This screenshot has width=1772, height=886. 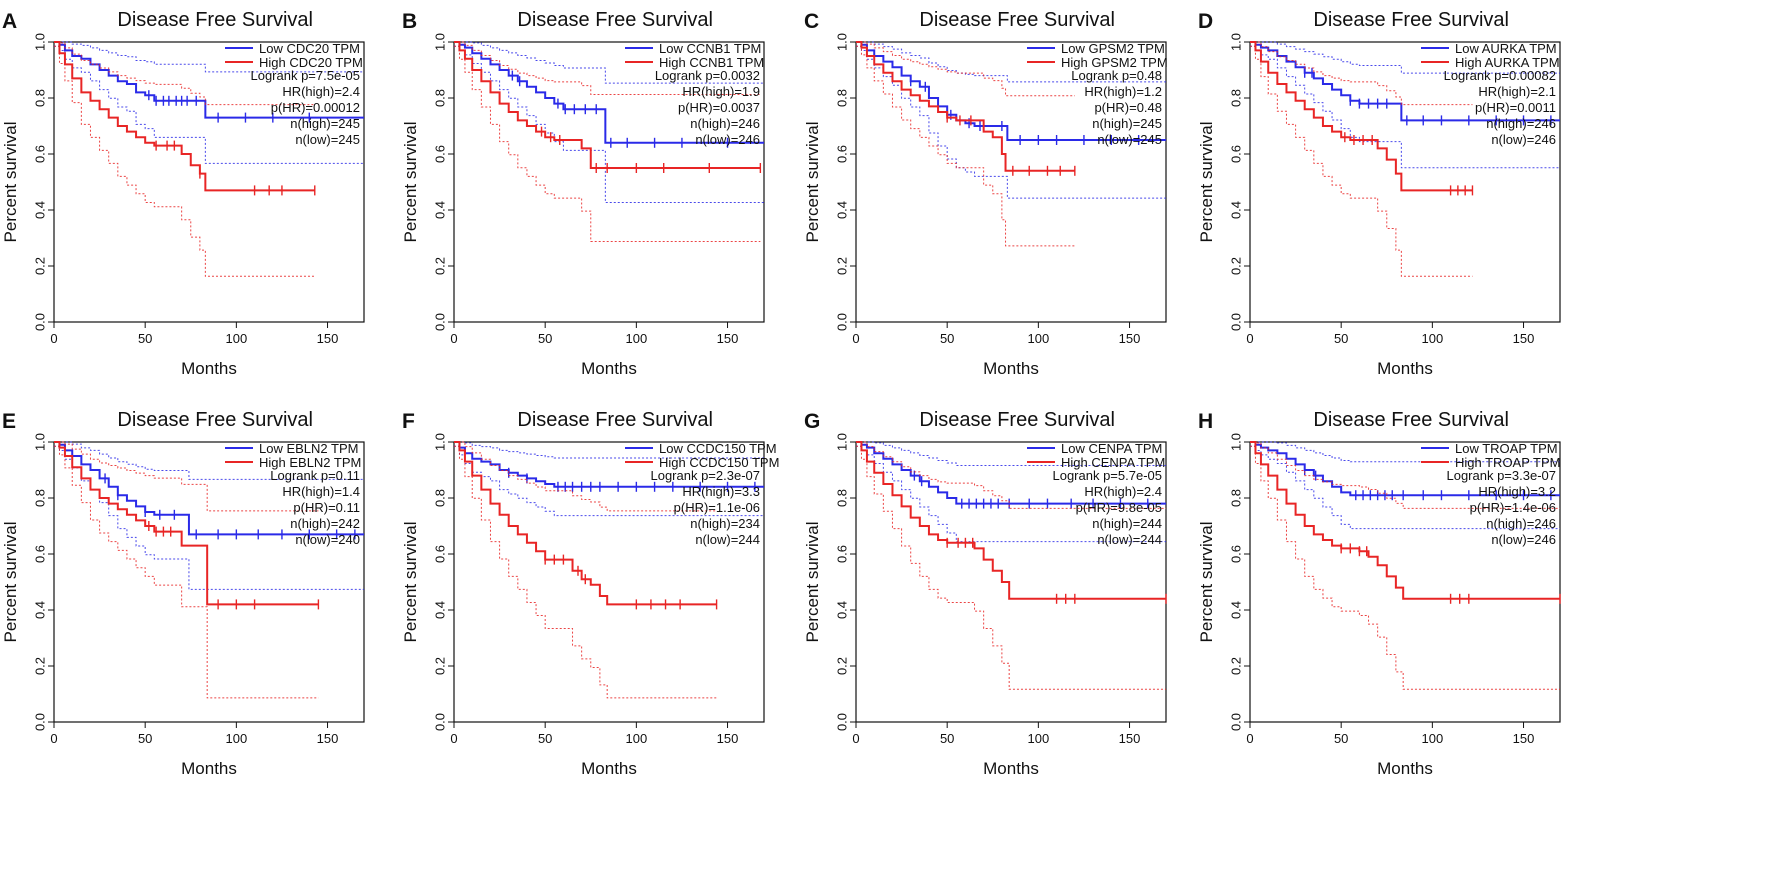 What do you see at coordinates (1107, 475) in the screenshot?
I see `stat-label: Logrank p=5.7e-05` at bounding box center [1107, 475].